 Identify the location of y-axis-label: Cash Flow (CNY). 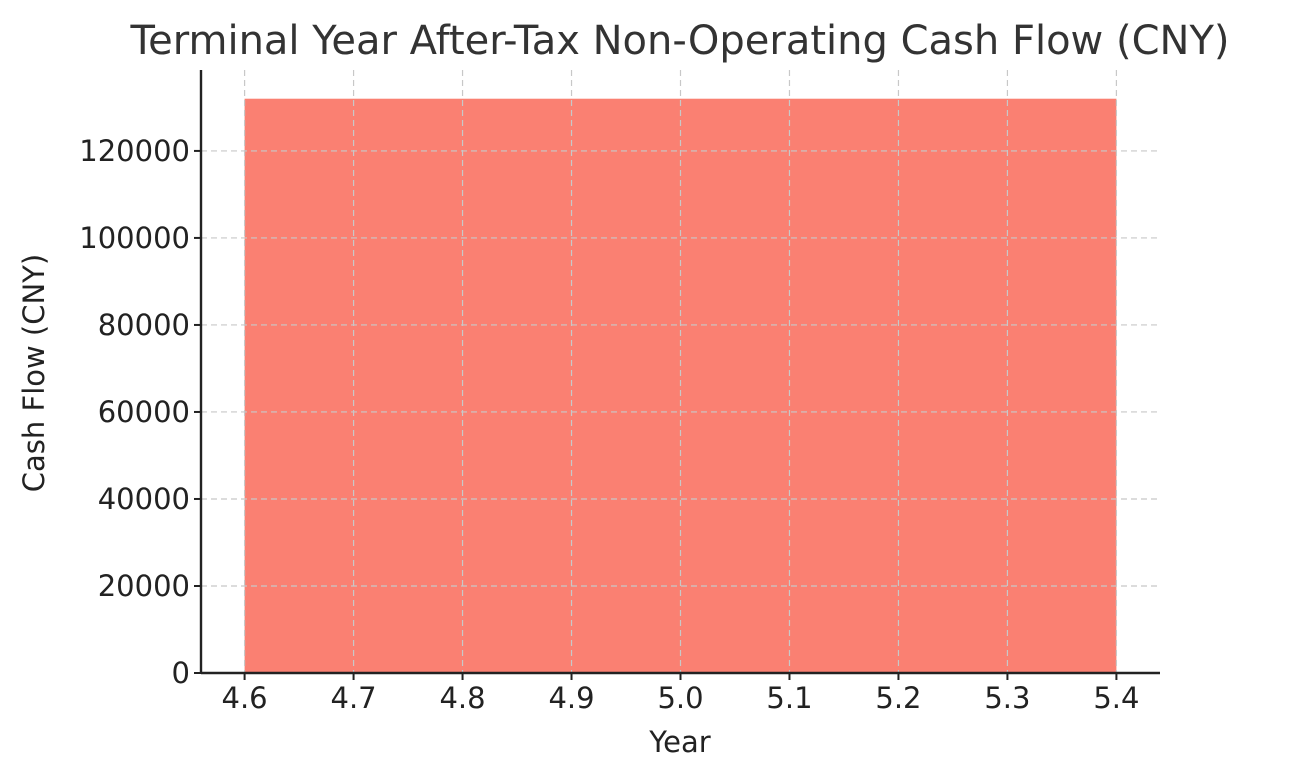
(34, 373).